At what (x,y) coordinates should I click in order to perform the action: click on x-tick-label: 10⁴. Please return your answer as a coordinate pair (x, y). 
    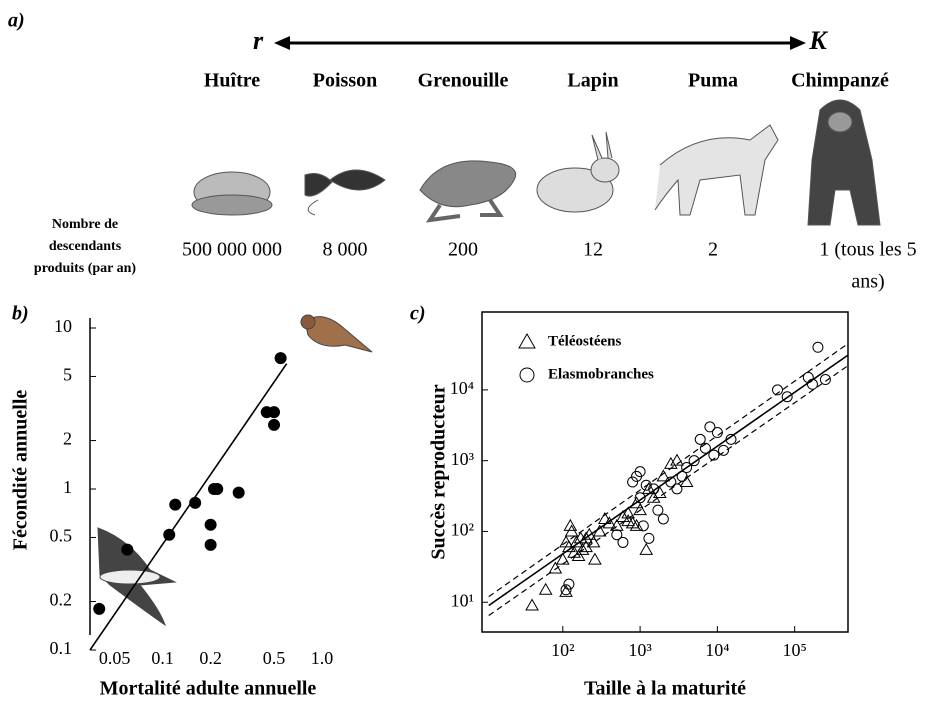
    Looking at the image, I should click on (717, 650).